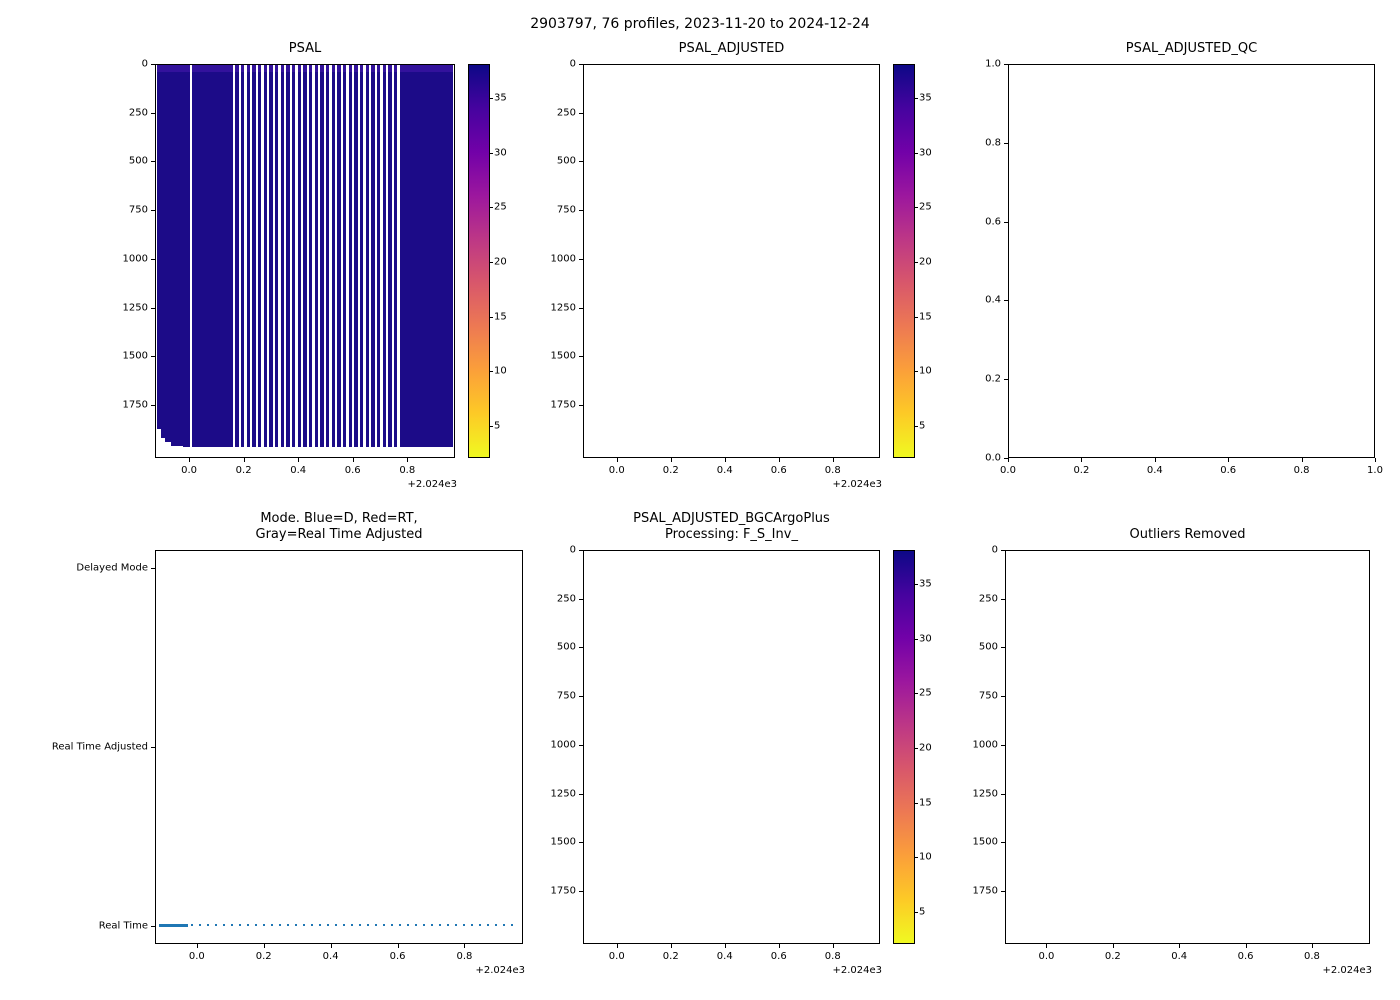  I want to click on heatmap-surface-band, so click(305, 68).